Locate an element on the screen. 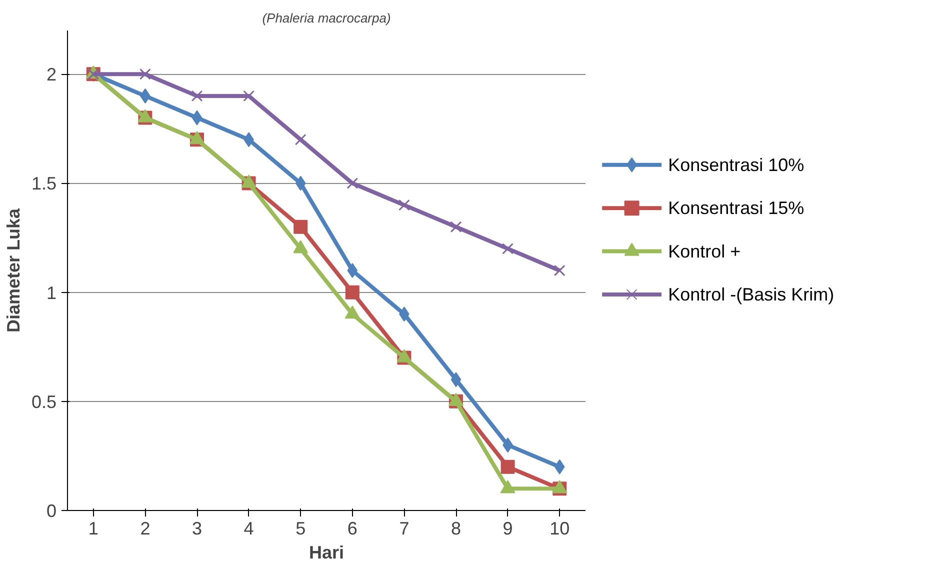 The width and height of the screenshot is (941, 572). y-tick-label: 2 is located at coordinates (51, 74).